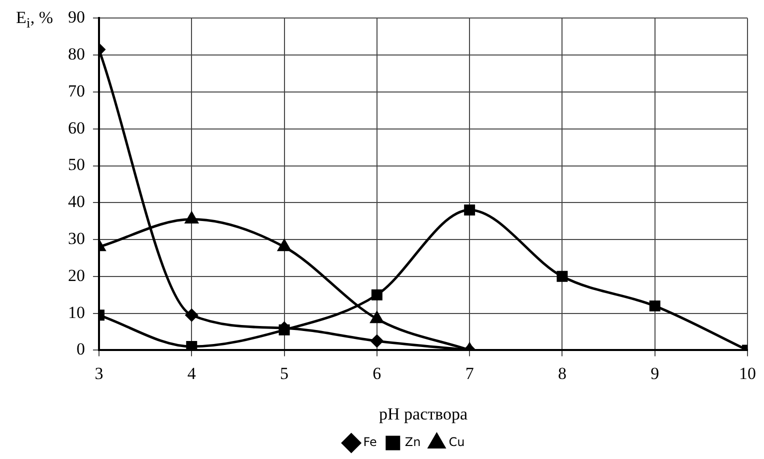 The height and width of the screenshot is (459, 764). I want to click on legend-label: Zn, so click(412, 442).